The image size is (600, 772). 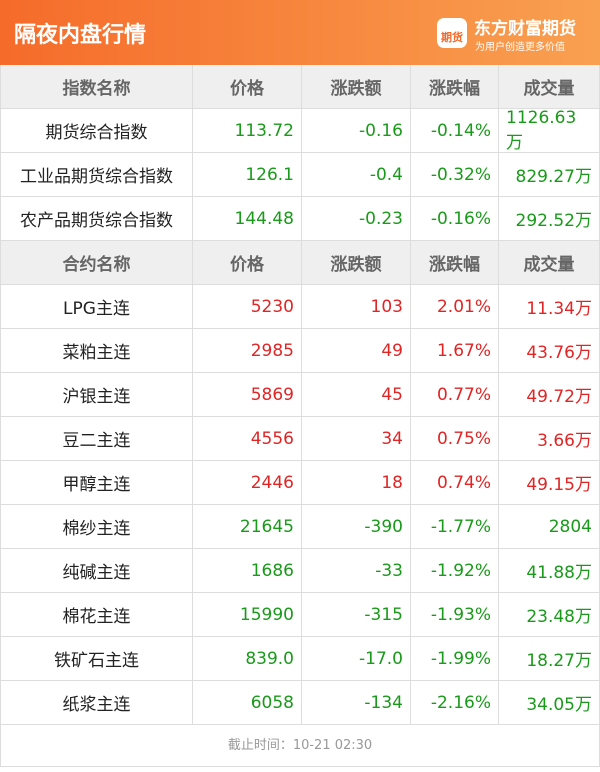 I want to click on value-cell: -134, so click(x=356, y=702).